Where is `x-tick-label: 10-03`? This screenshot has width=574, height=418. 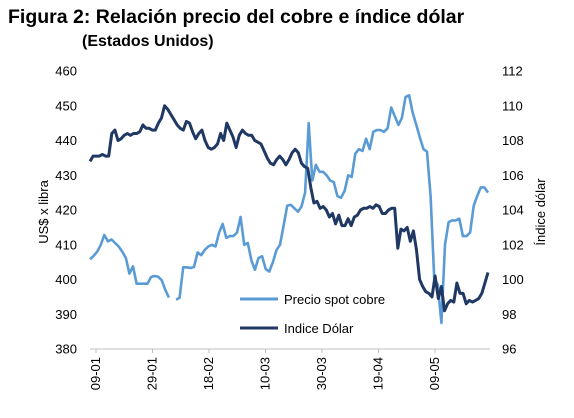 x-tick-label: 10-03 is located at coordinates (265, 373).